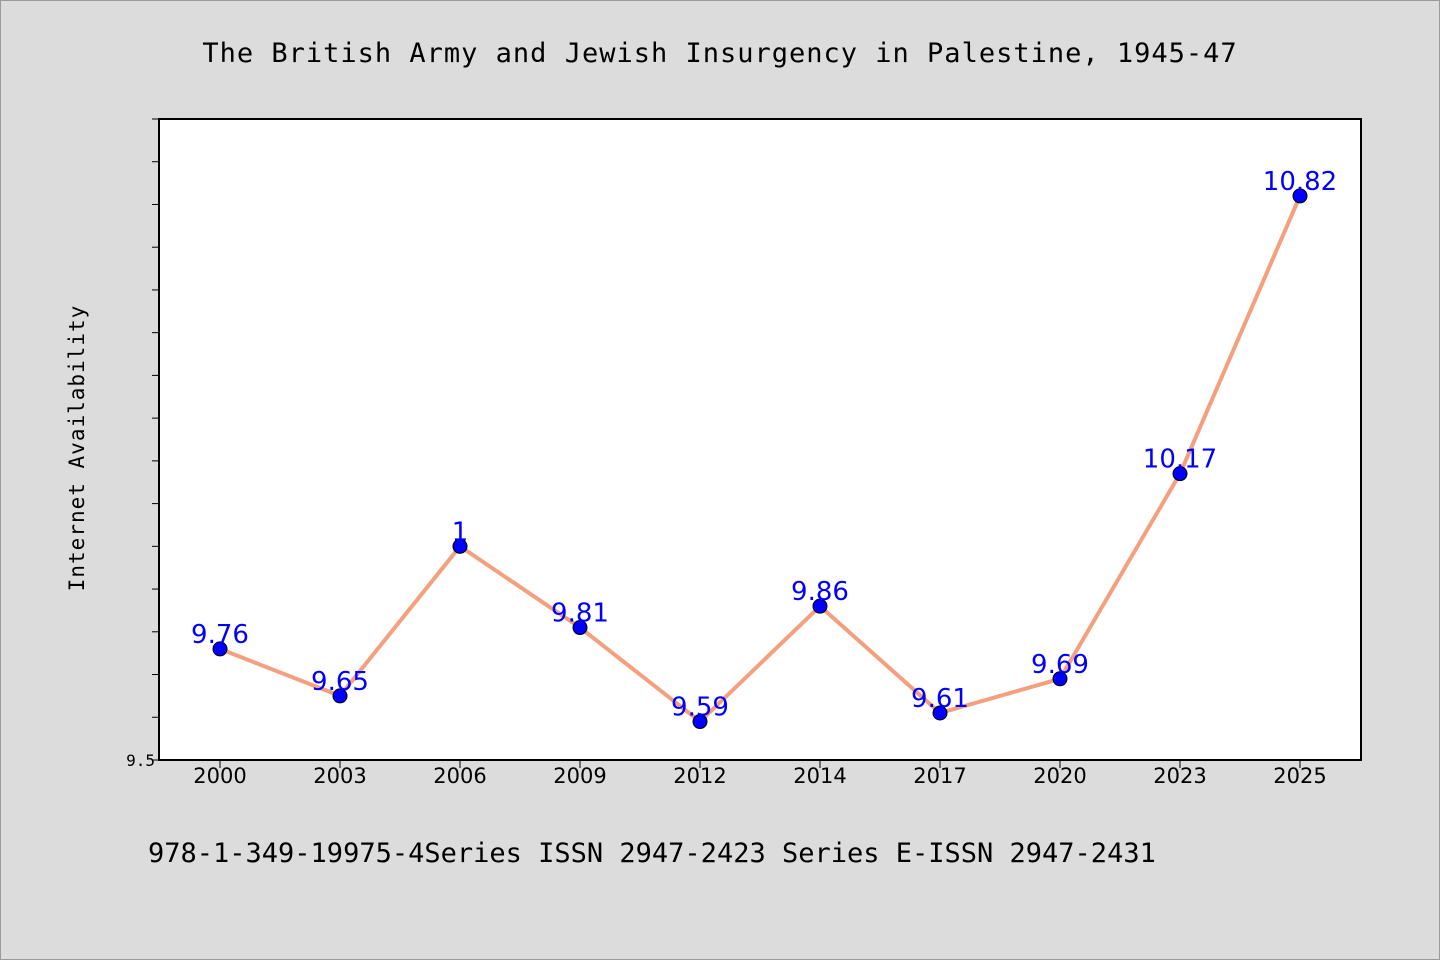  What do you see at coordinates (579, 776) in the screenshot?
I see `x-tick-label: 2009` at bounding box center [579, 776].